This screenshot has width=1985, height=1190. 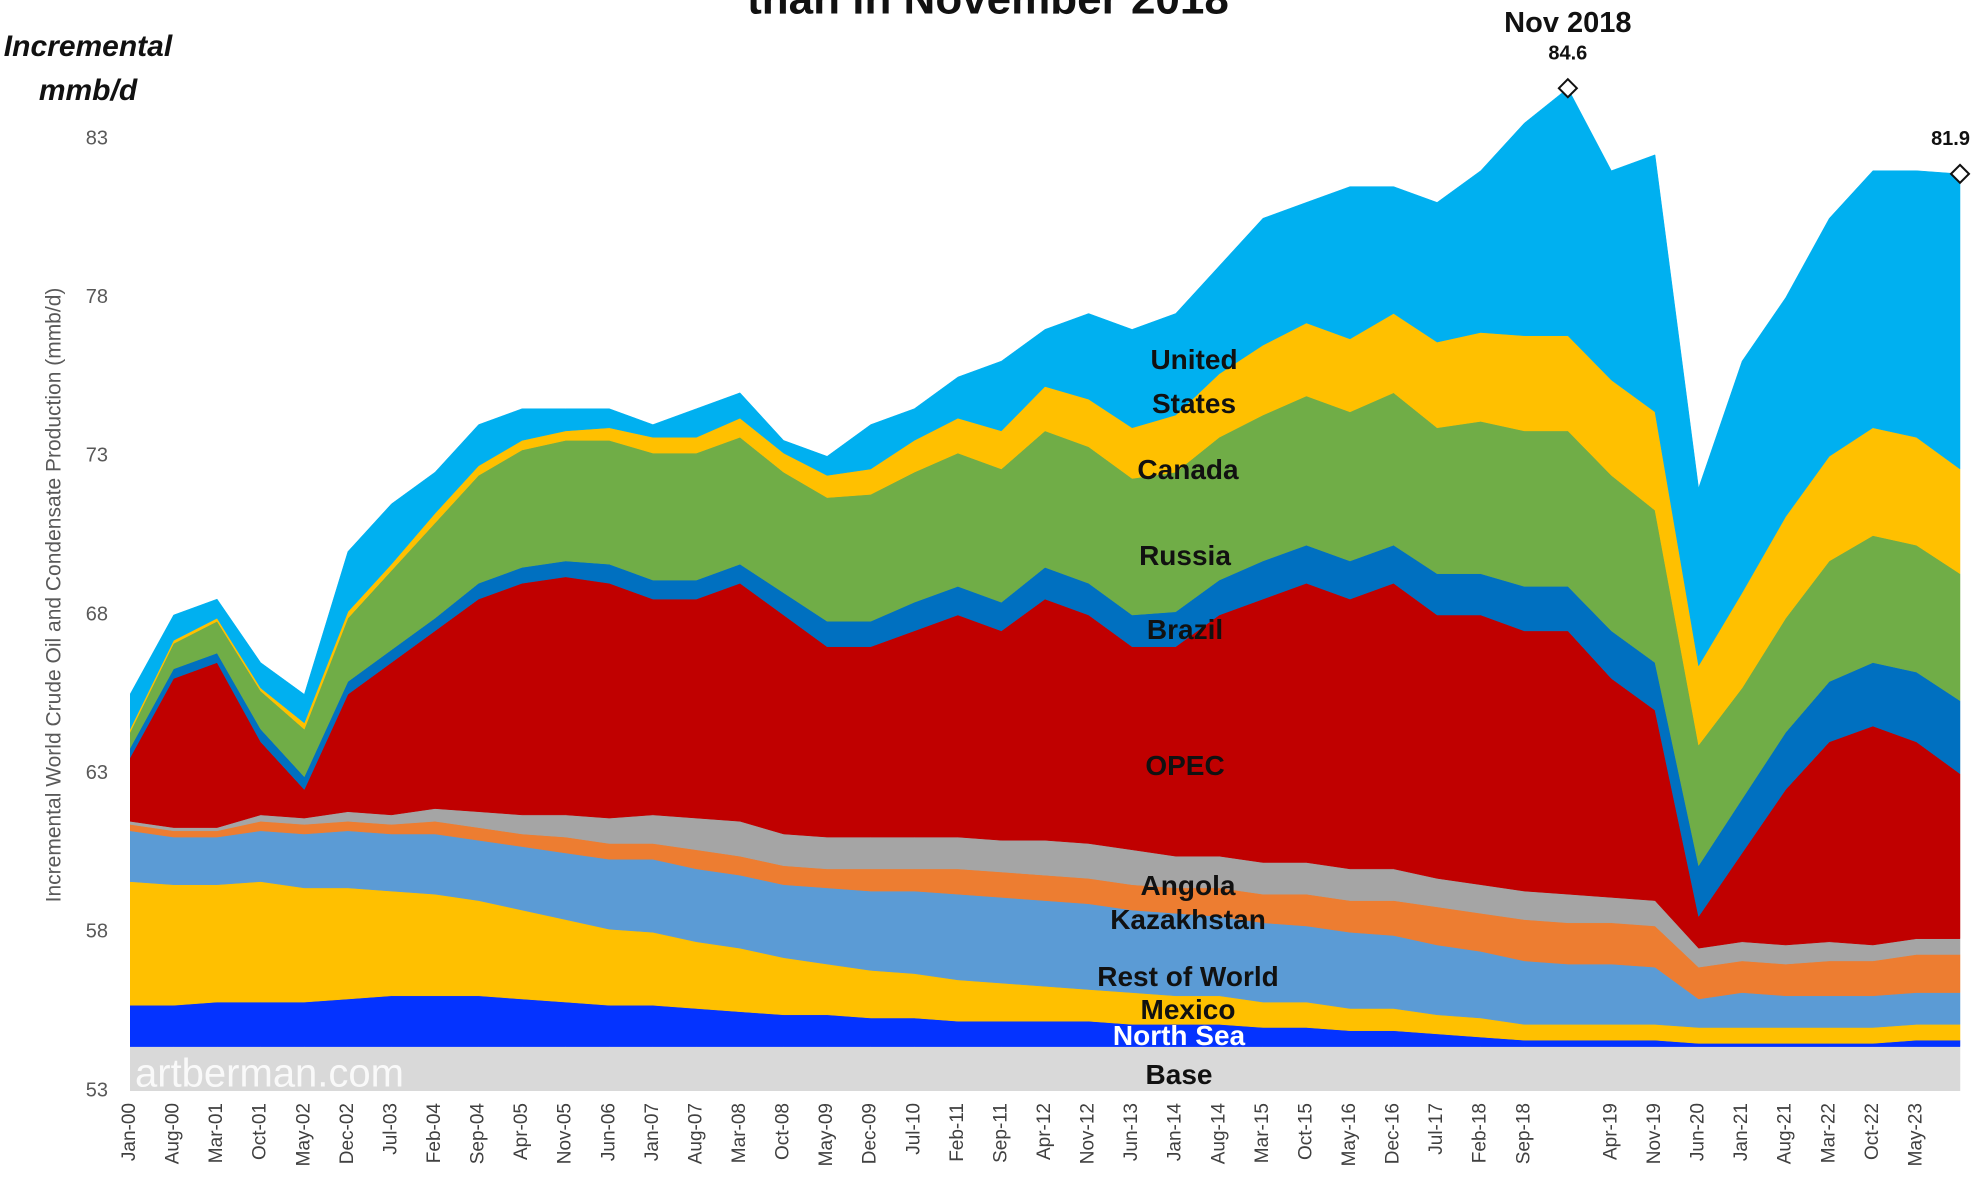 What do you see at coordinates (260, 1131) in the screenshot?
I see `x-tick-label: Oct-01` at bounding box center [260, 1131].